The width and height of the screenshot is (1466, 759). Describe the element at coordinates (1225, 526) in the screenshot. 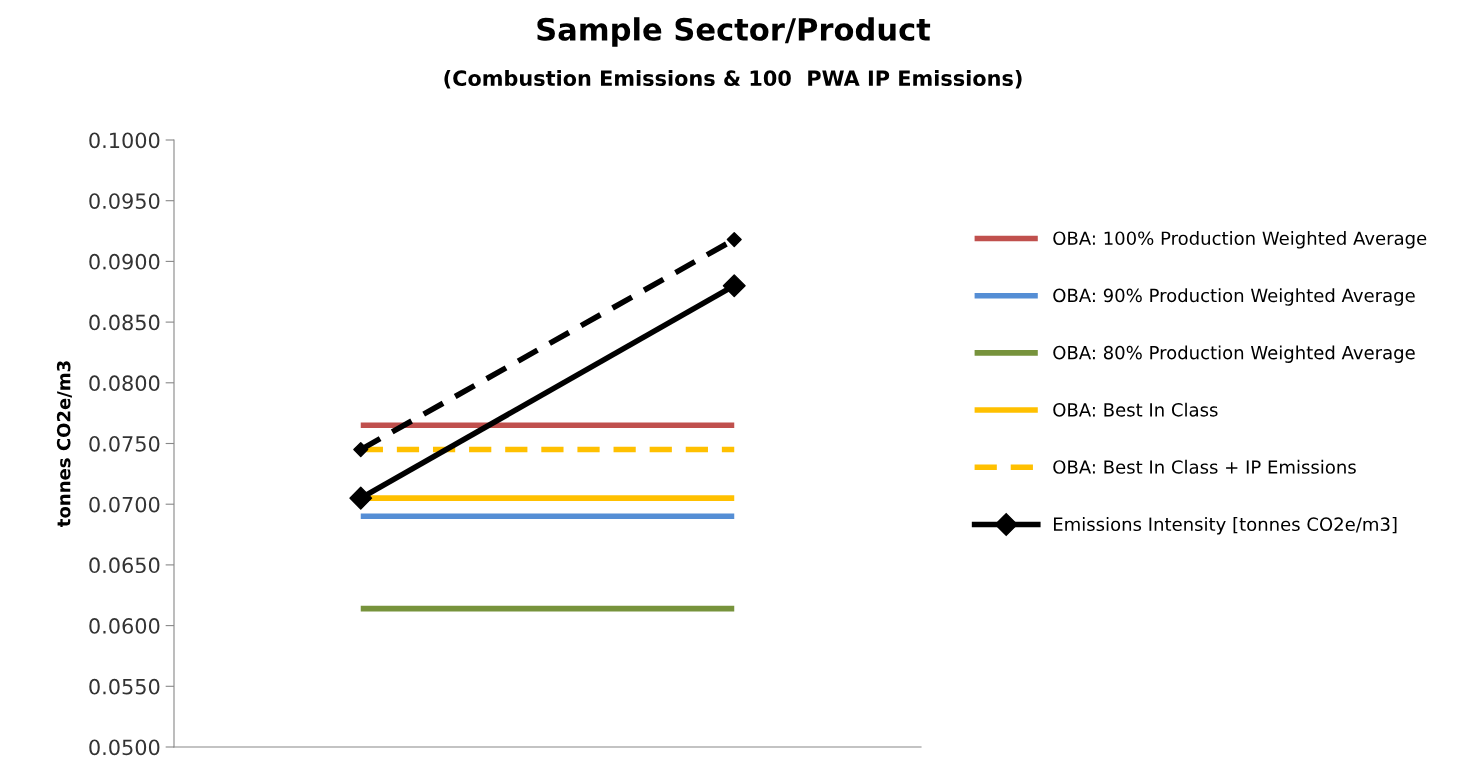

I see `legend-label: Emissions Intensity [tonnes CO2e/m3]` at that location.